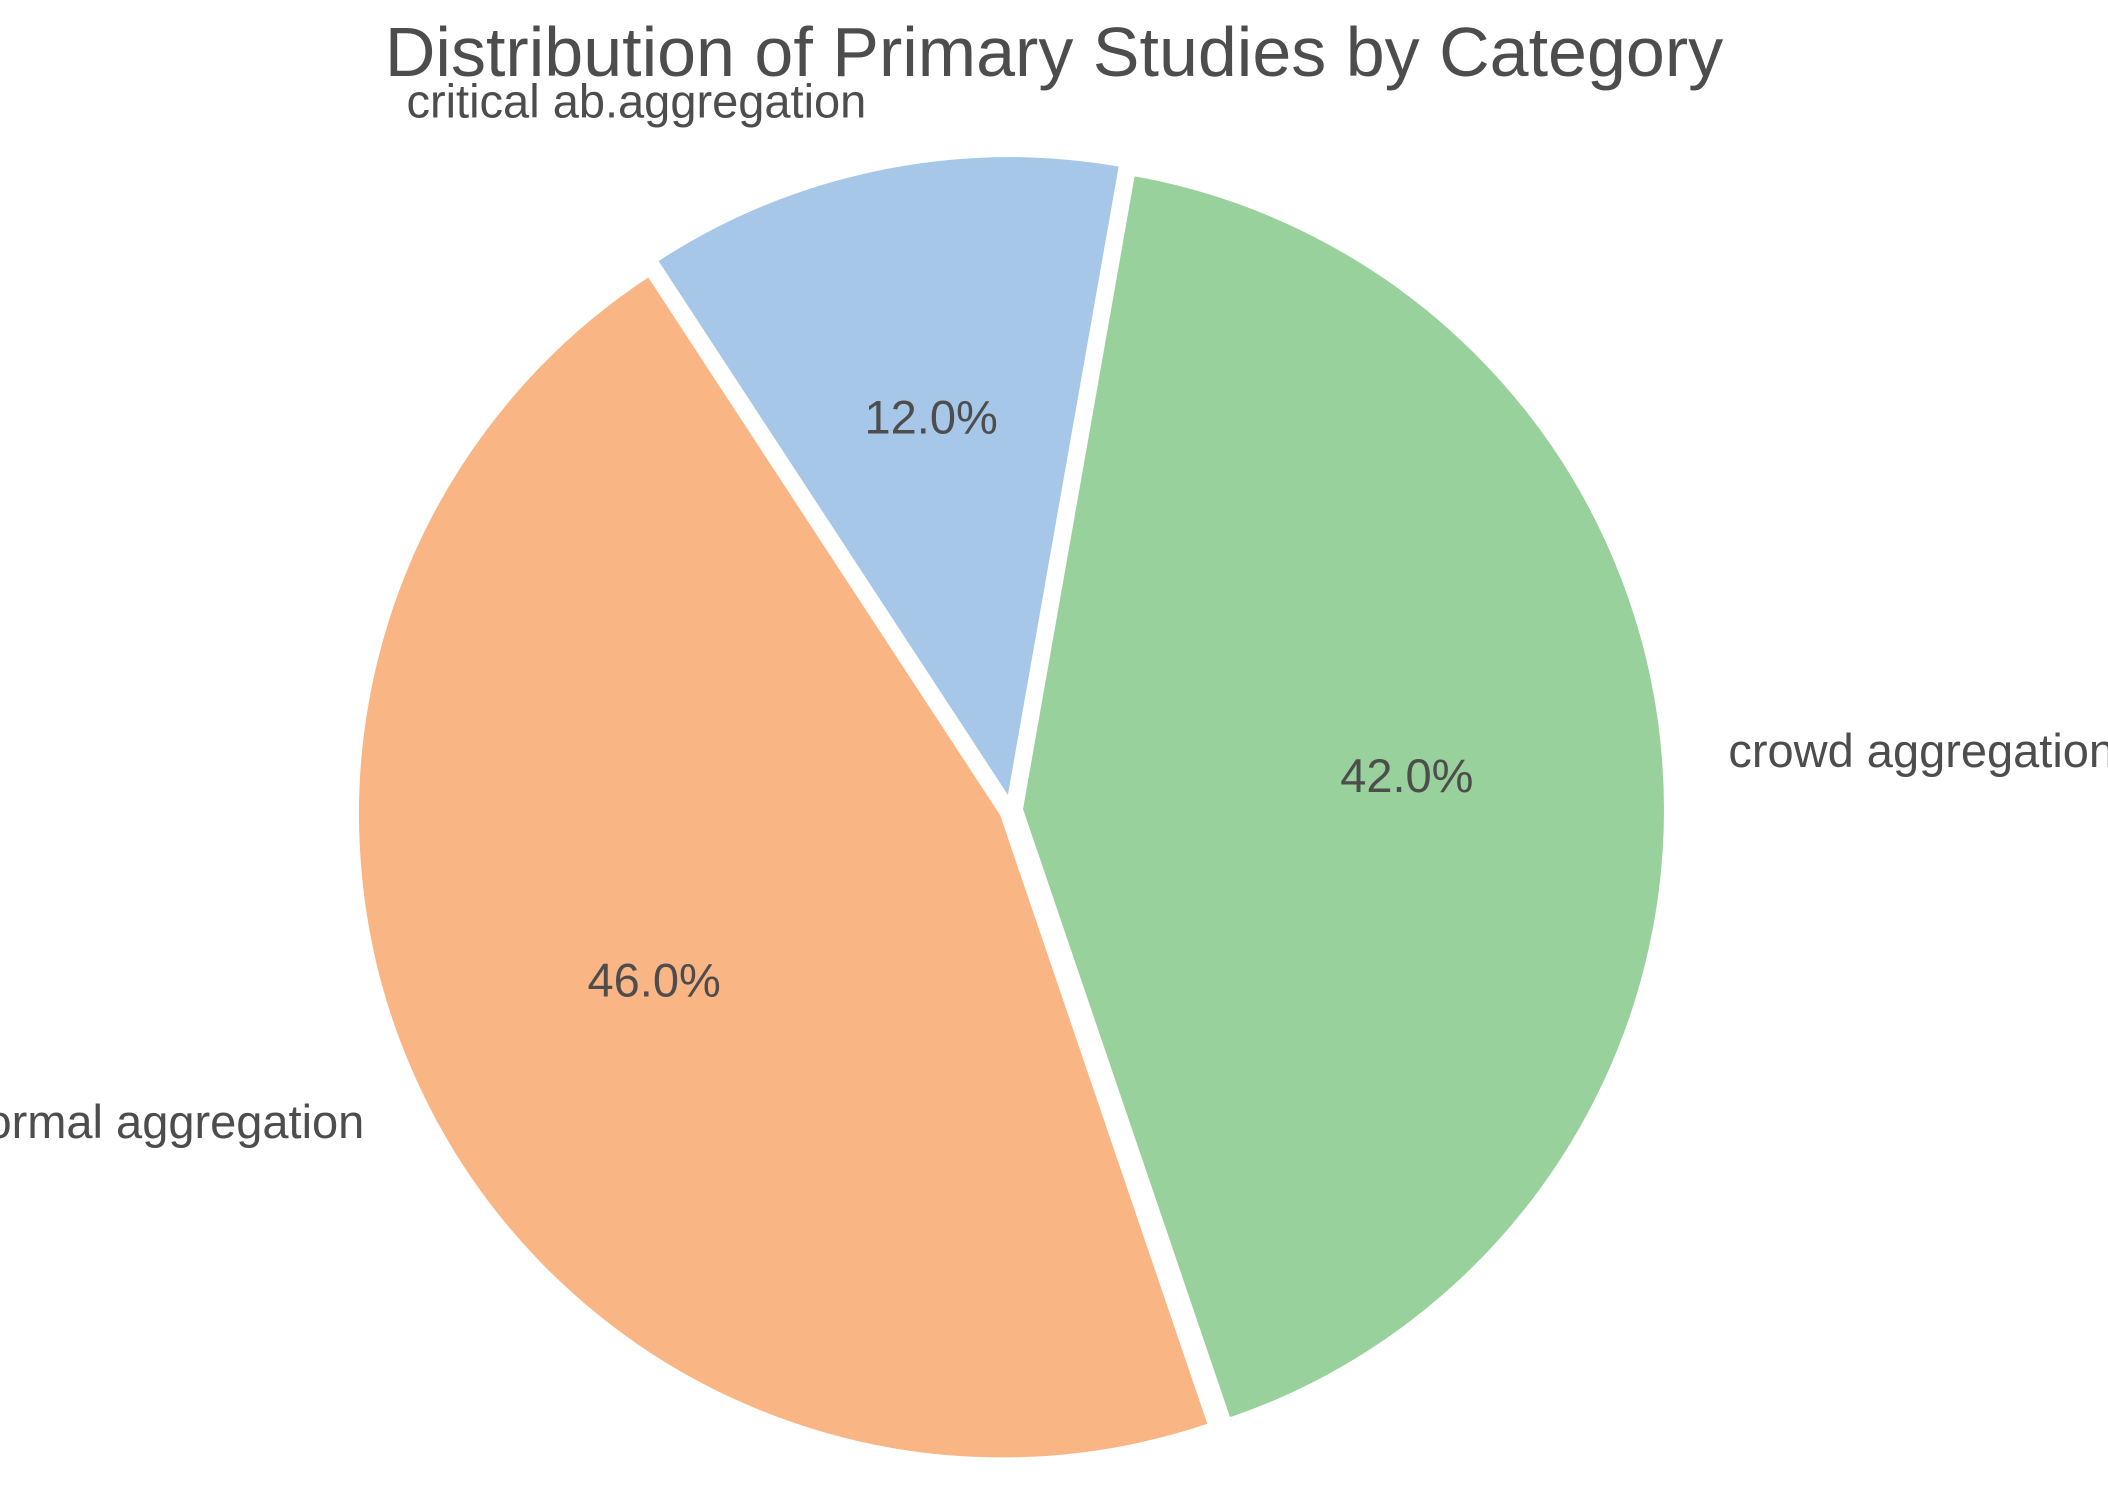 The width and height of the screenshot is (2108, 1488). I want to click on category-label-abnormal-aggregation: abnormal aggregation, so click(182, 1121).